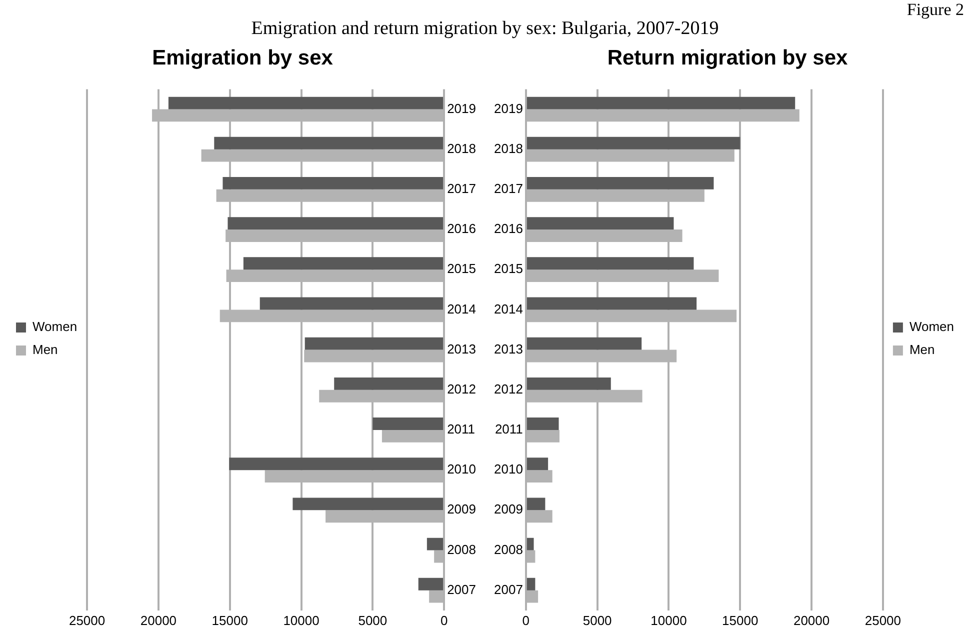 This screenshot has height=639, width=970. Describe the element at coordinates (485, 29) in the screenshot. I see `text: Emigration and return migration by sex: Bulgaria, 2007-2019` at that location.